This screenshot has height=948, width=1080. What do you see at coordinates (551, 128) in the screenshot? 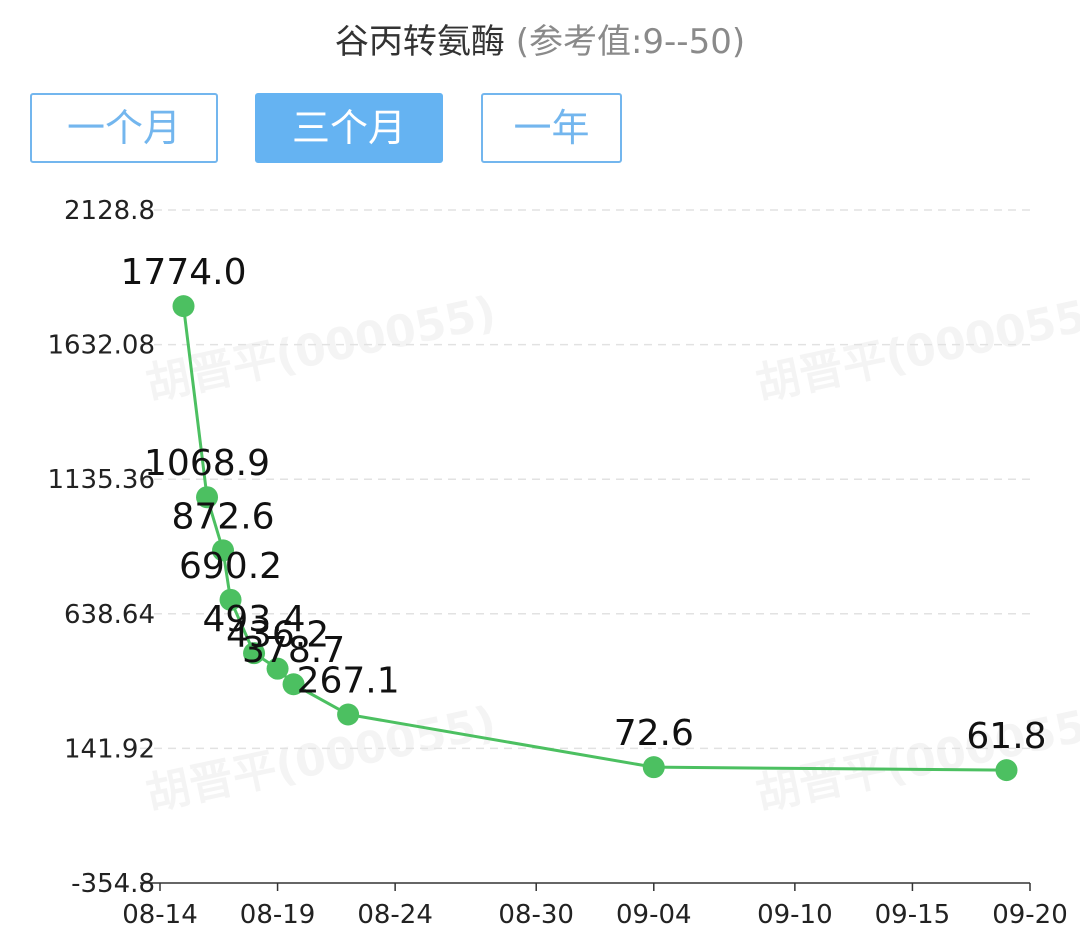
I see `tab-one-year: 一年` at bounding box center [551, 128].